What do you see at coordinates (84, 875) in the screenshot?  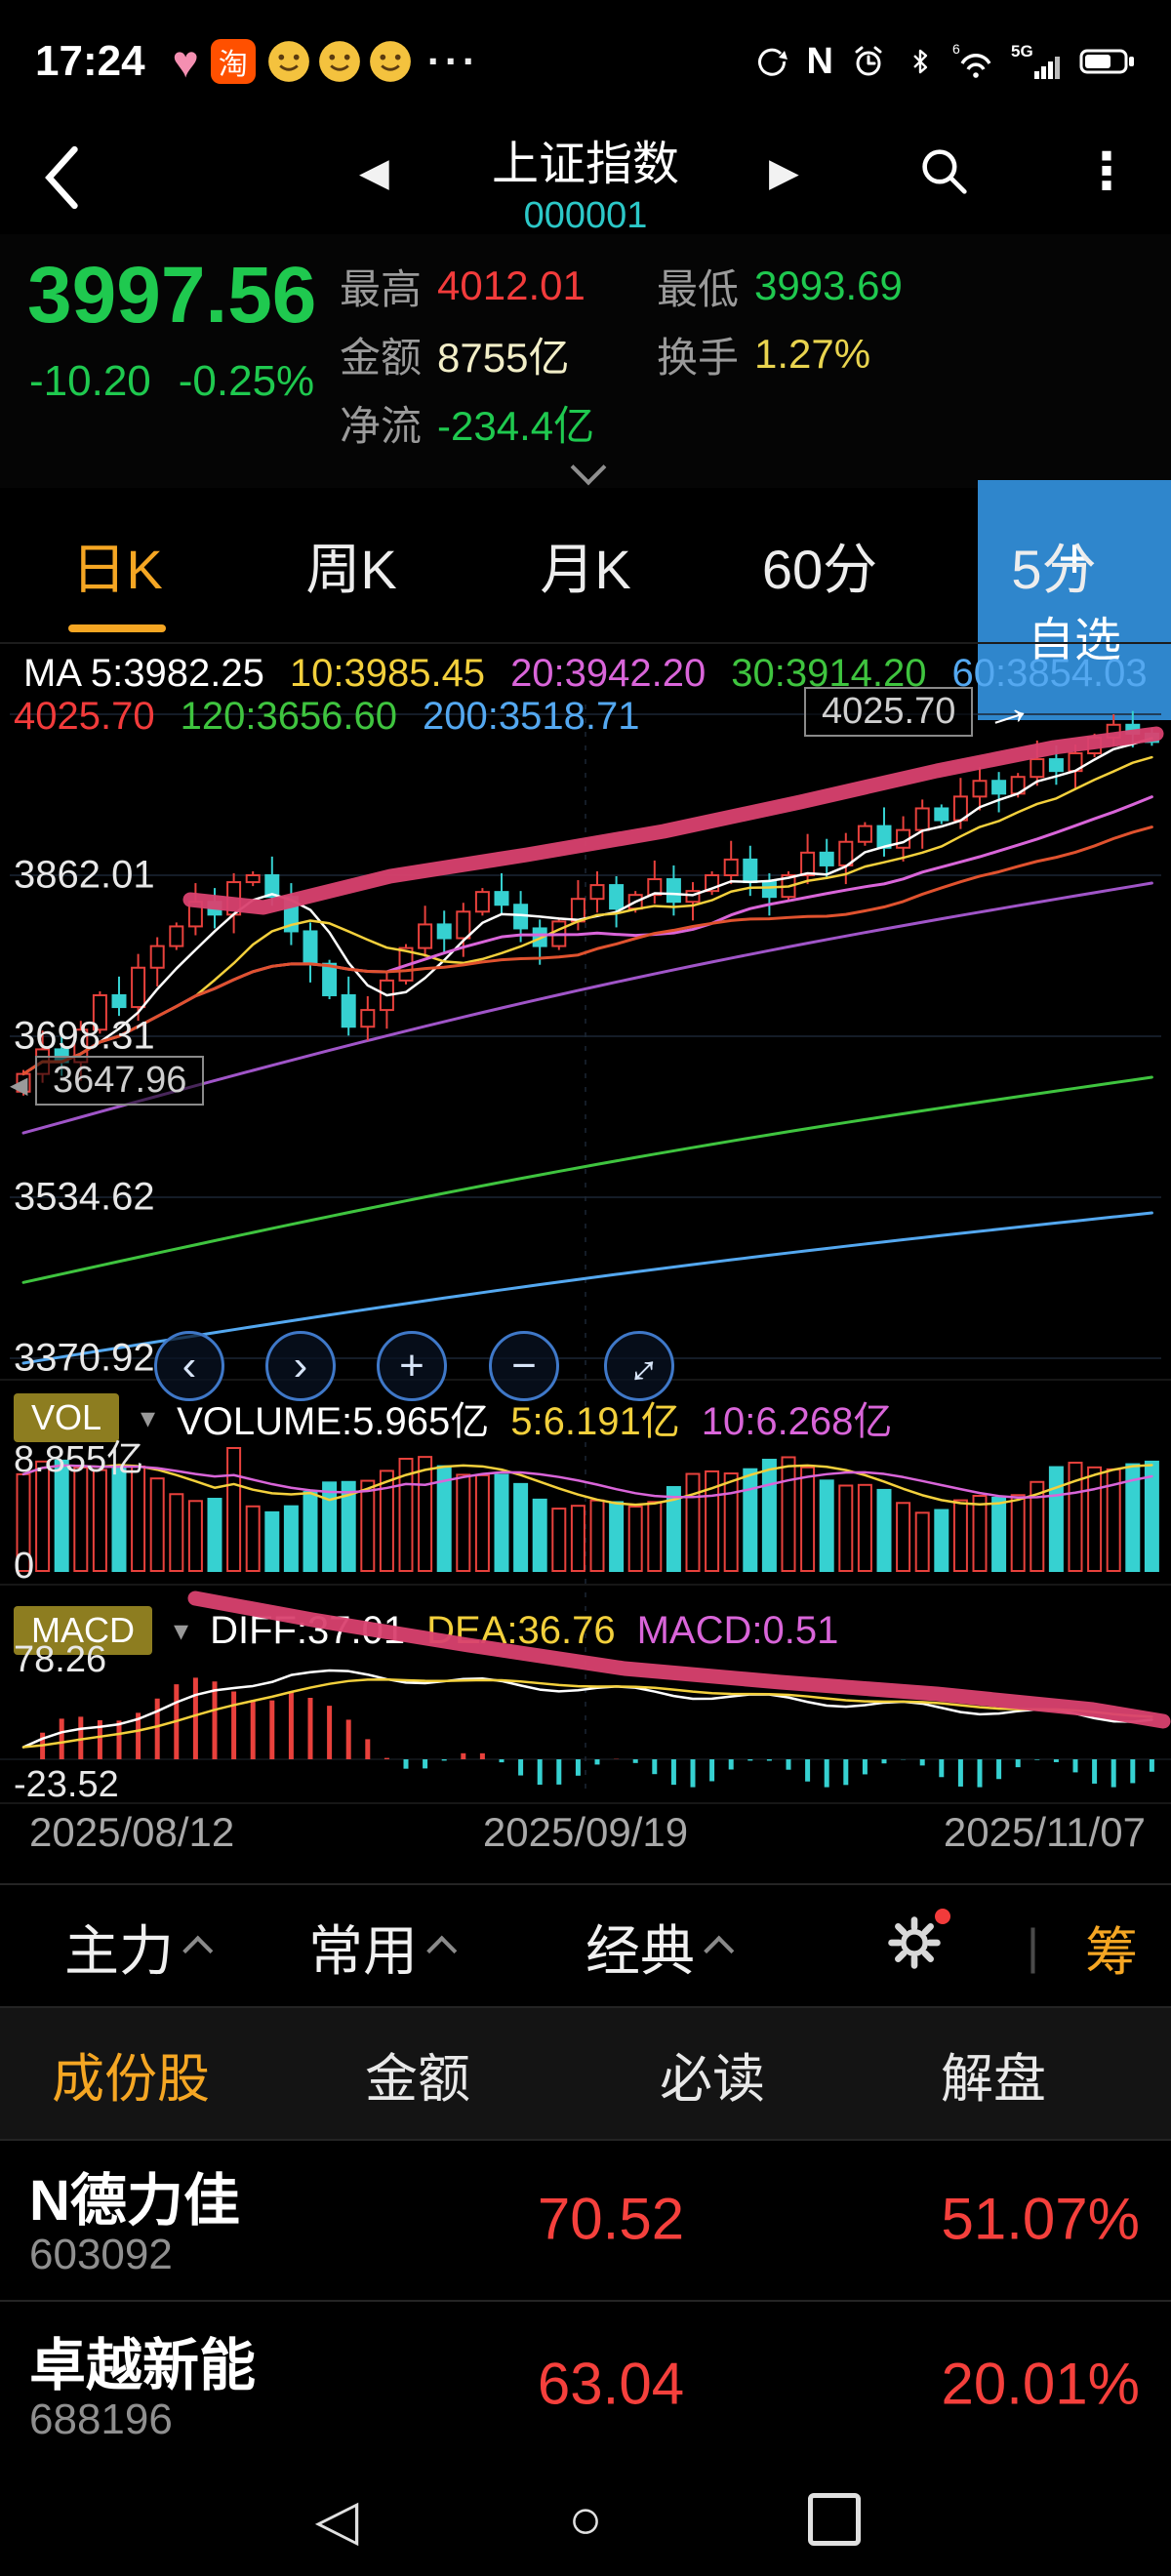 I see `y-axis-label: 3862.01` at bounding box center [84, 875].